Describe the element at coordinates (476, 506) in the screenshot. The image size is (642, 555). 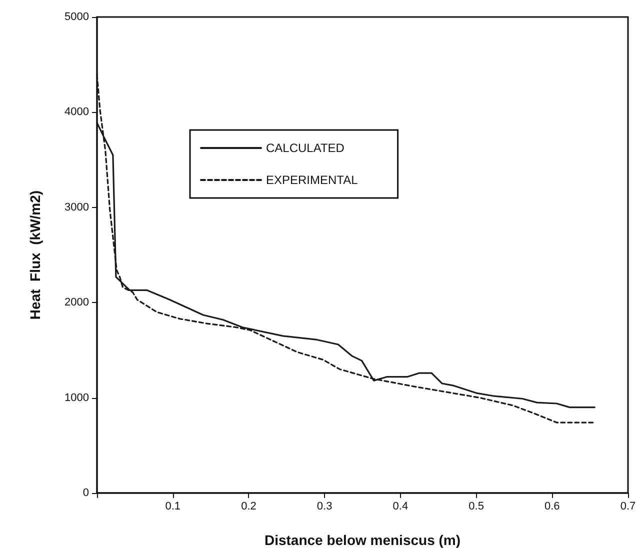
I see `x-tick-label: 0.5` at that location.